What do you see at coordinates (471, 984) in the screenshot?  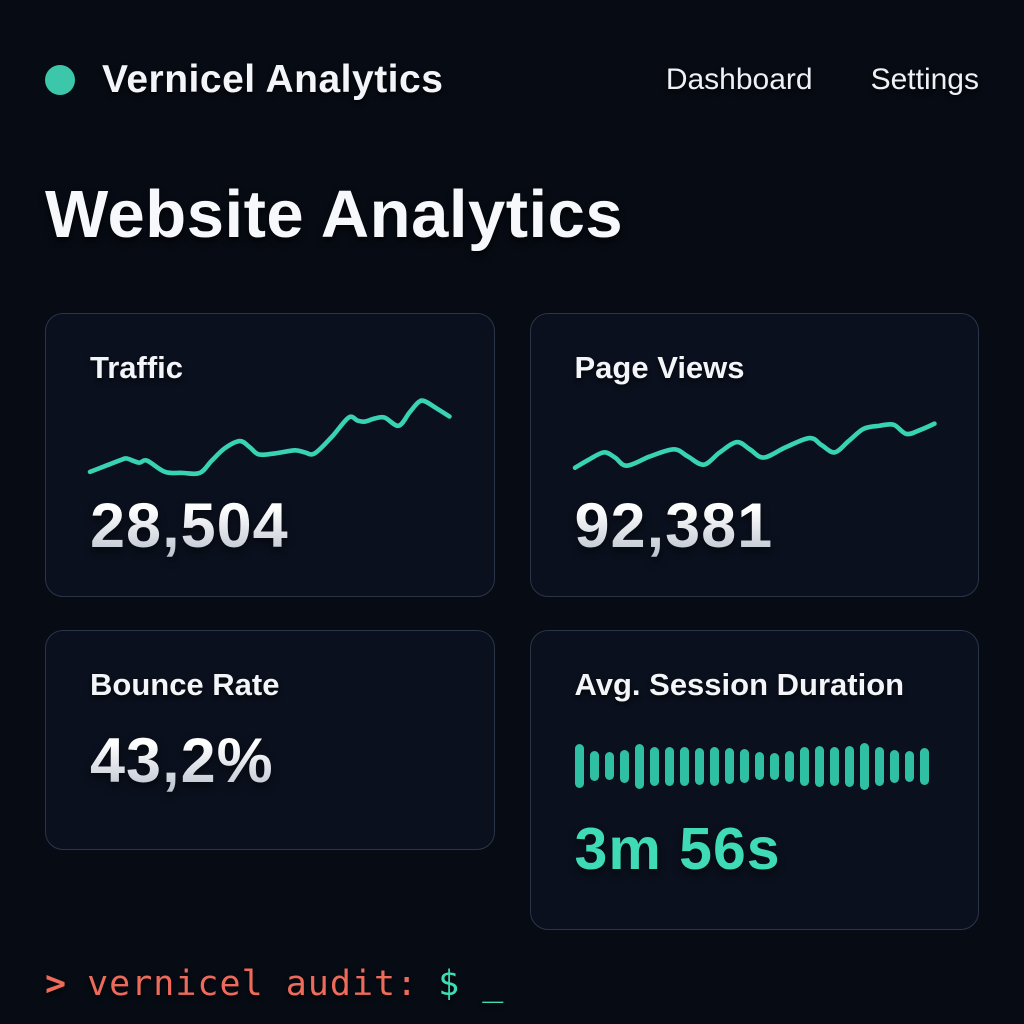 I see `terminal-cursor: $ _` at bounding box center [471, 984].